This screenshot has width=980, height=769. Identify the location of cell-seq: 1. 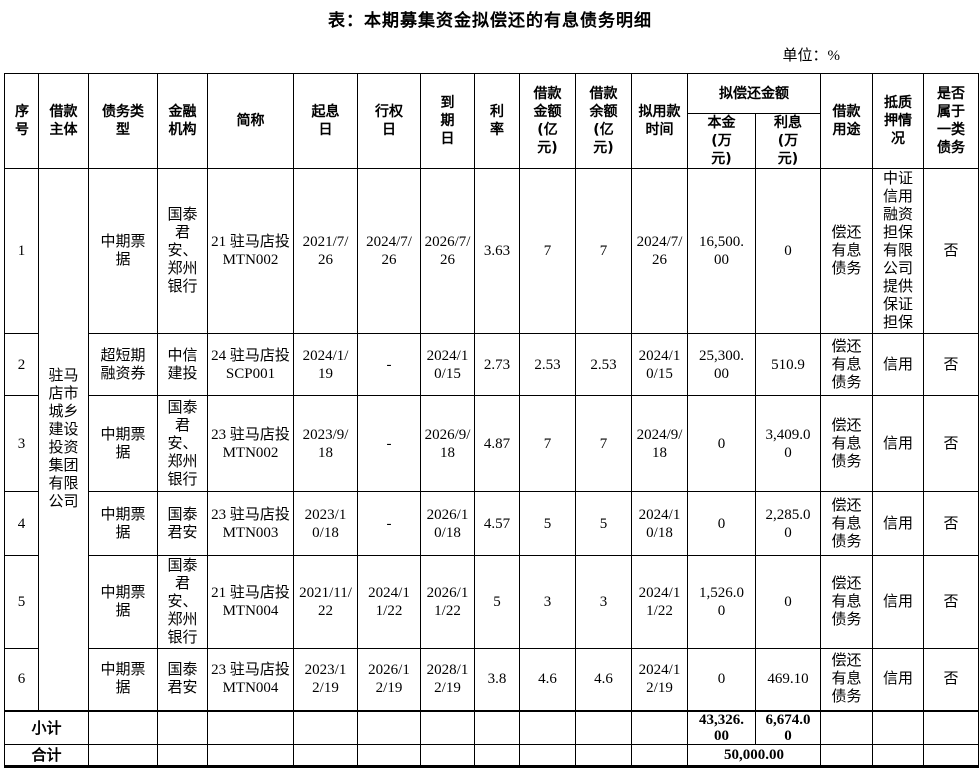
(21, 251).